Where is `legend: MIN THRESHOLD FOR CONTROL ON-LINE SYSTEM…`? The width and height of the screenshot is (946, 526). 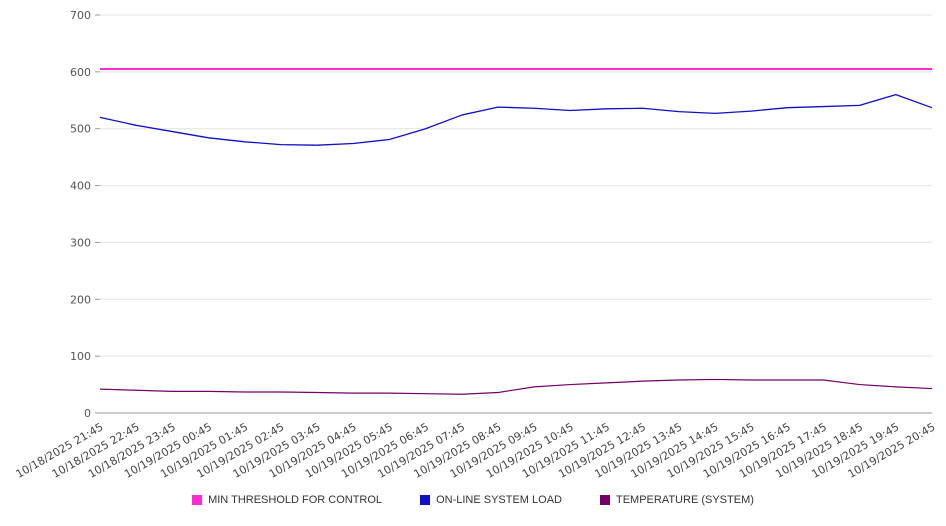 legend: MIN THRESHOLD FOR CONTROL ON-LINE SYSTEM… is located at coordinates (473, 500).